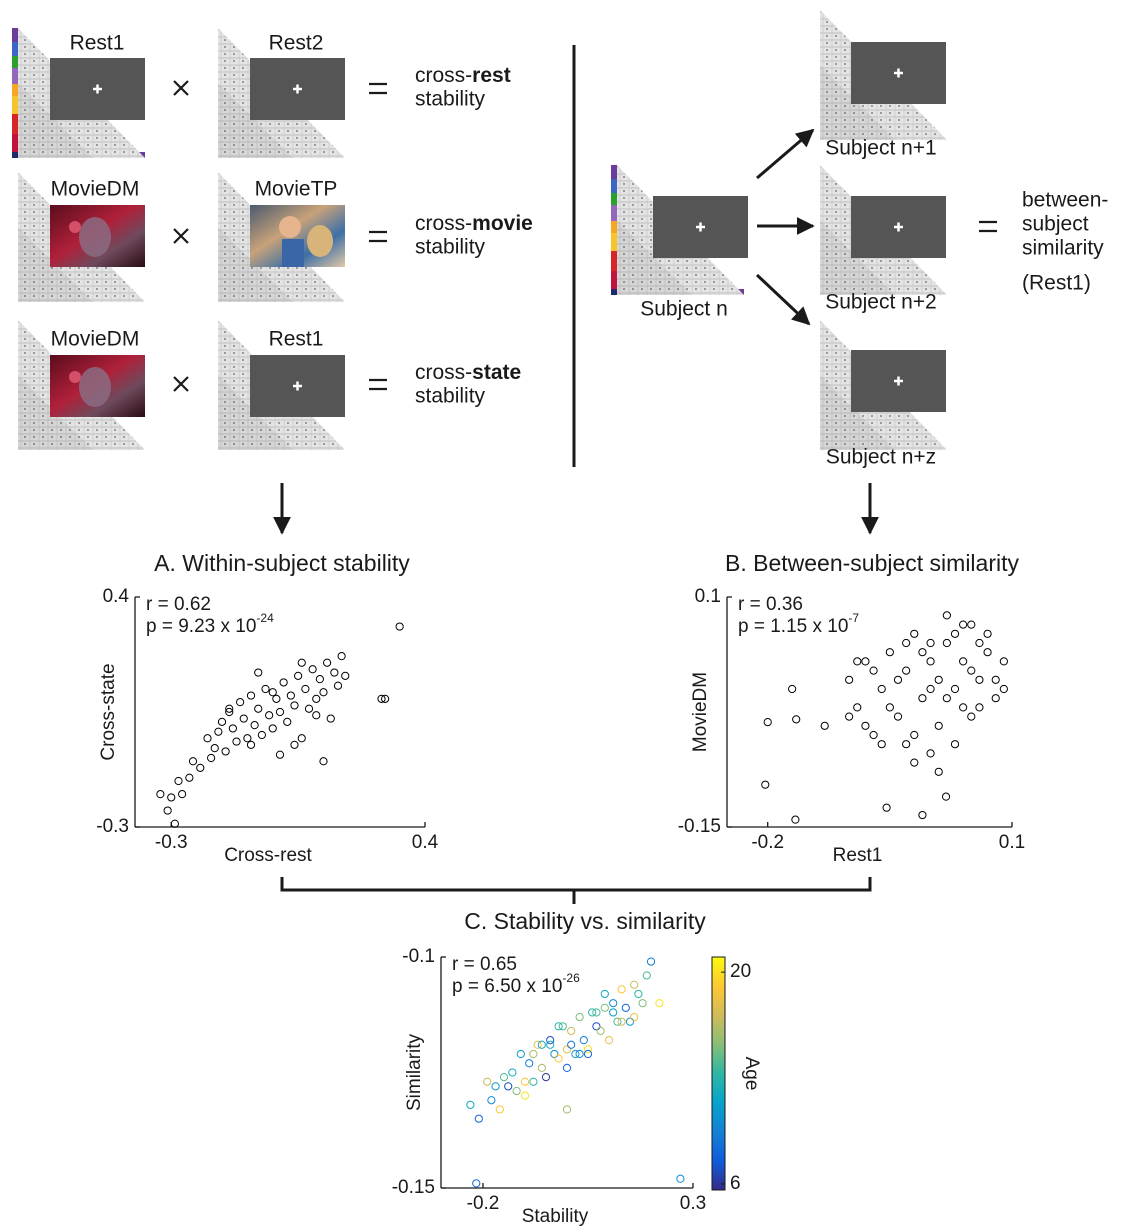  Describe the element at coordinates (1012, 842) in the screenshot. I see `x-tick-label: 0.1` at that location.